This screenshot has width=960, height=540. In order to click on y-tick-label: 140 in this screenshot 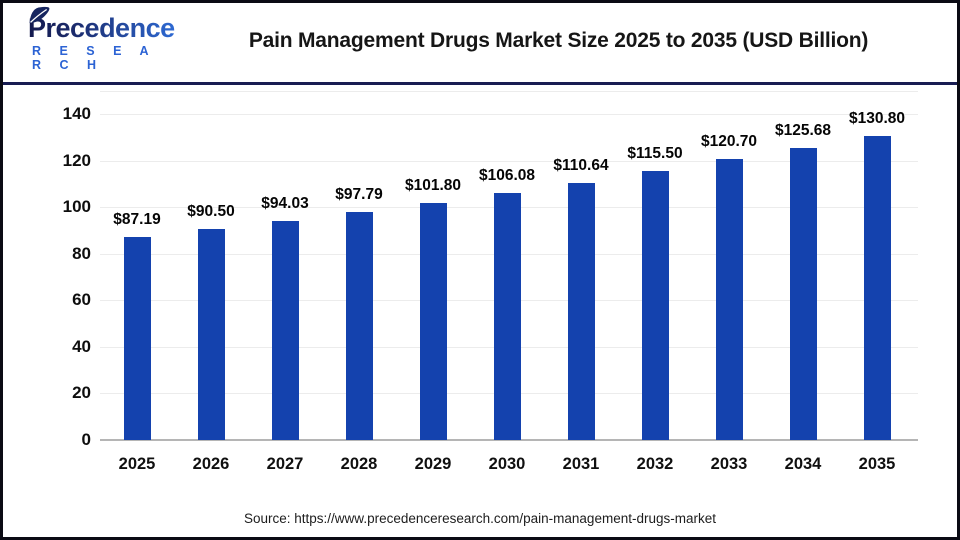, I will do `click(76, 113)`.